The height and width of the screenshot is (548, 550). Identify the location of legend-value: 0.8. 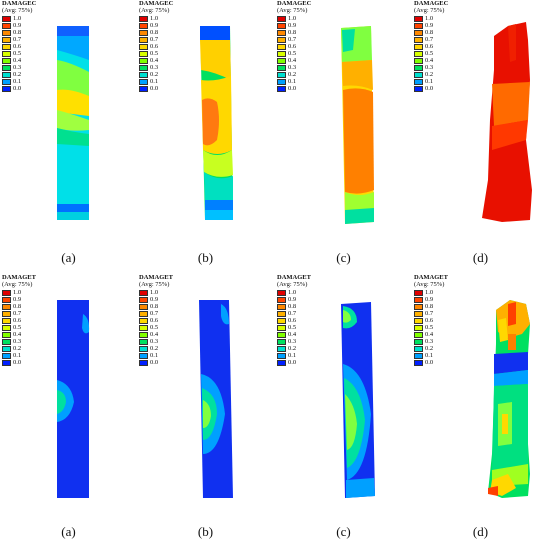
(154, 32).